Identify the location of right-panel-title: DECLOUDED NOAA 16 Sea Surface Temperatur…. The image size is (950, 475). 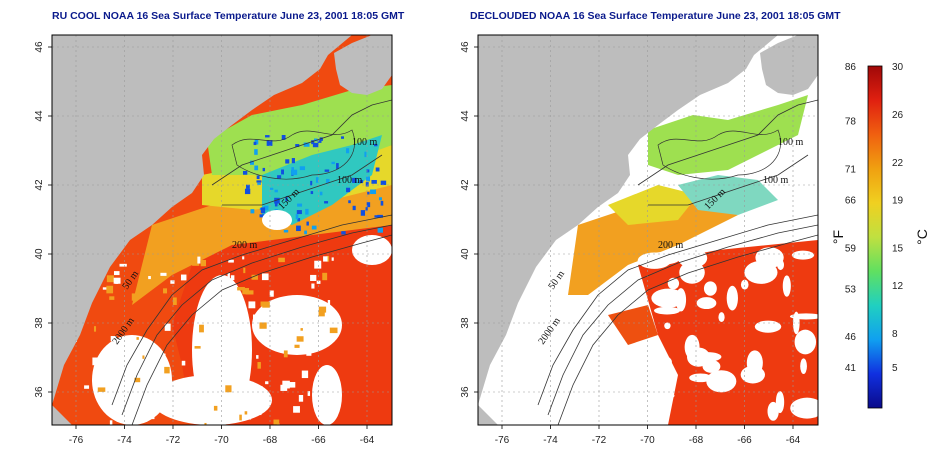
(655, 16).